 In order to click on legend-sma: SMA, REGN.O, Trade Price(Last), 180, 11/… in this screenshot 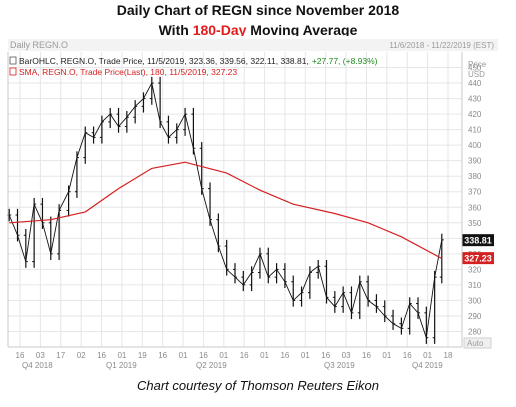, I will do `click(123, 72)`.